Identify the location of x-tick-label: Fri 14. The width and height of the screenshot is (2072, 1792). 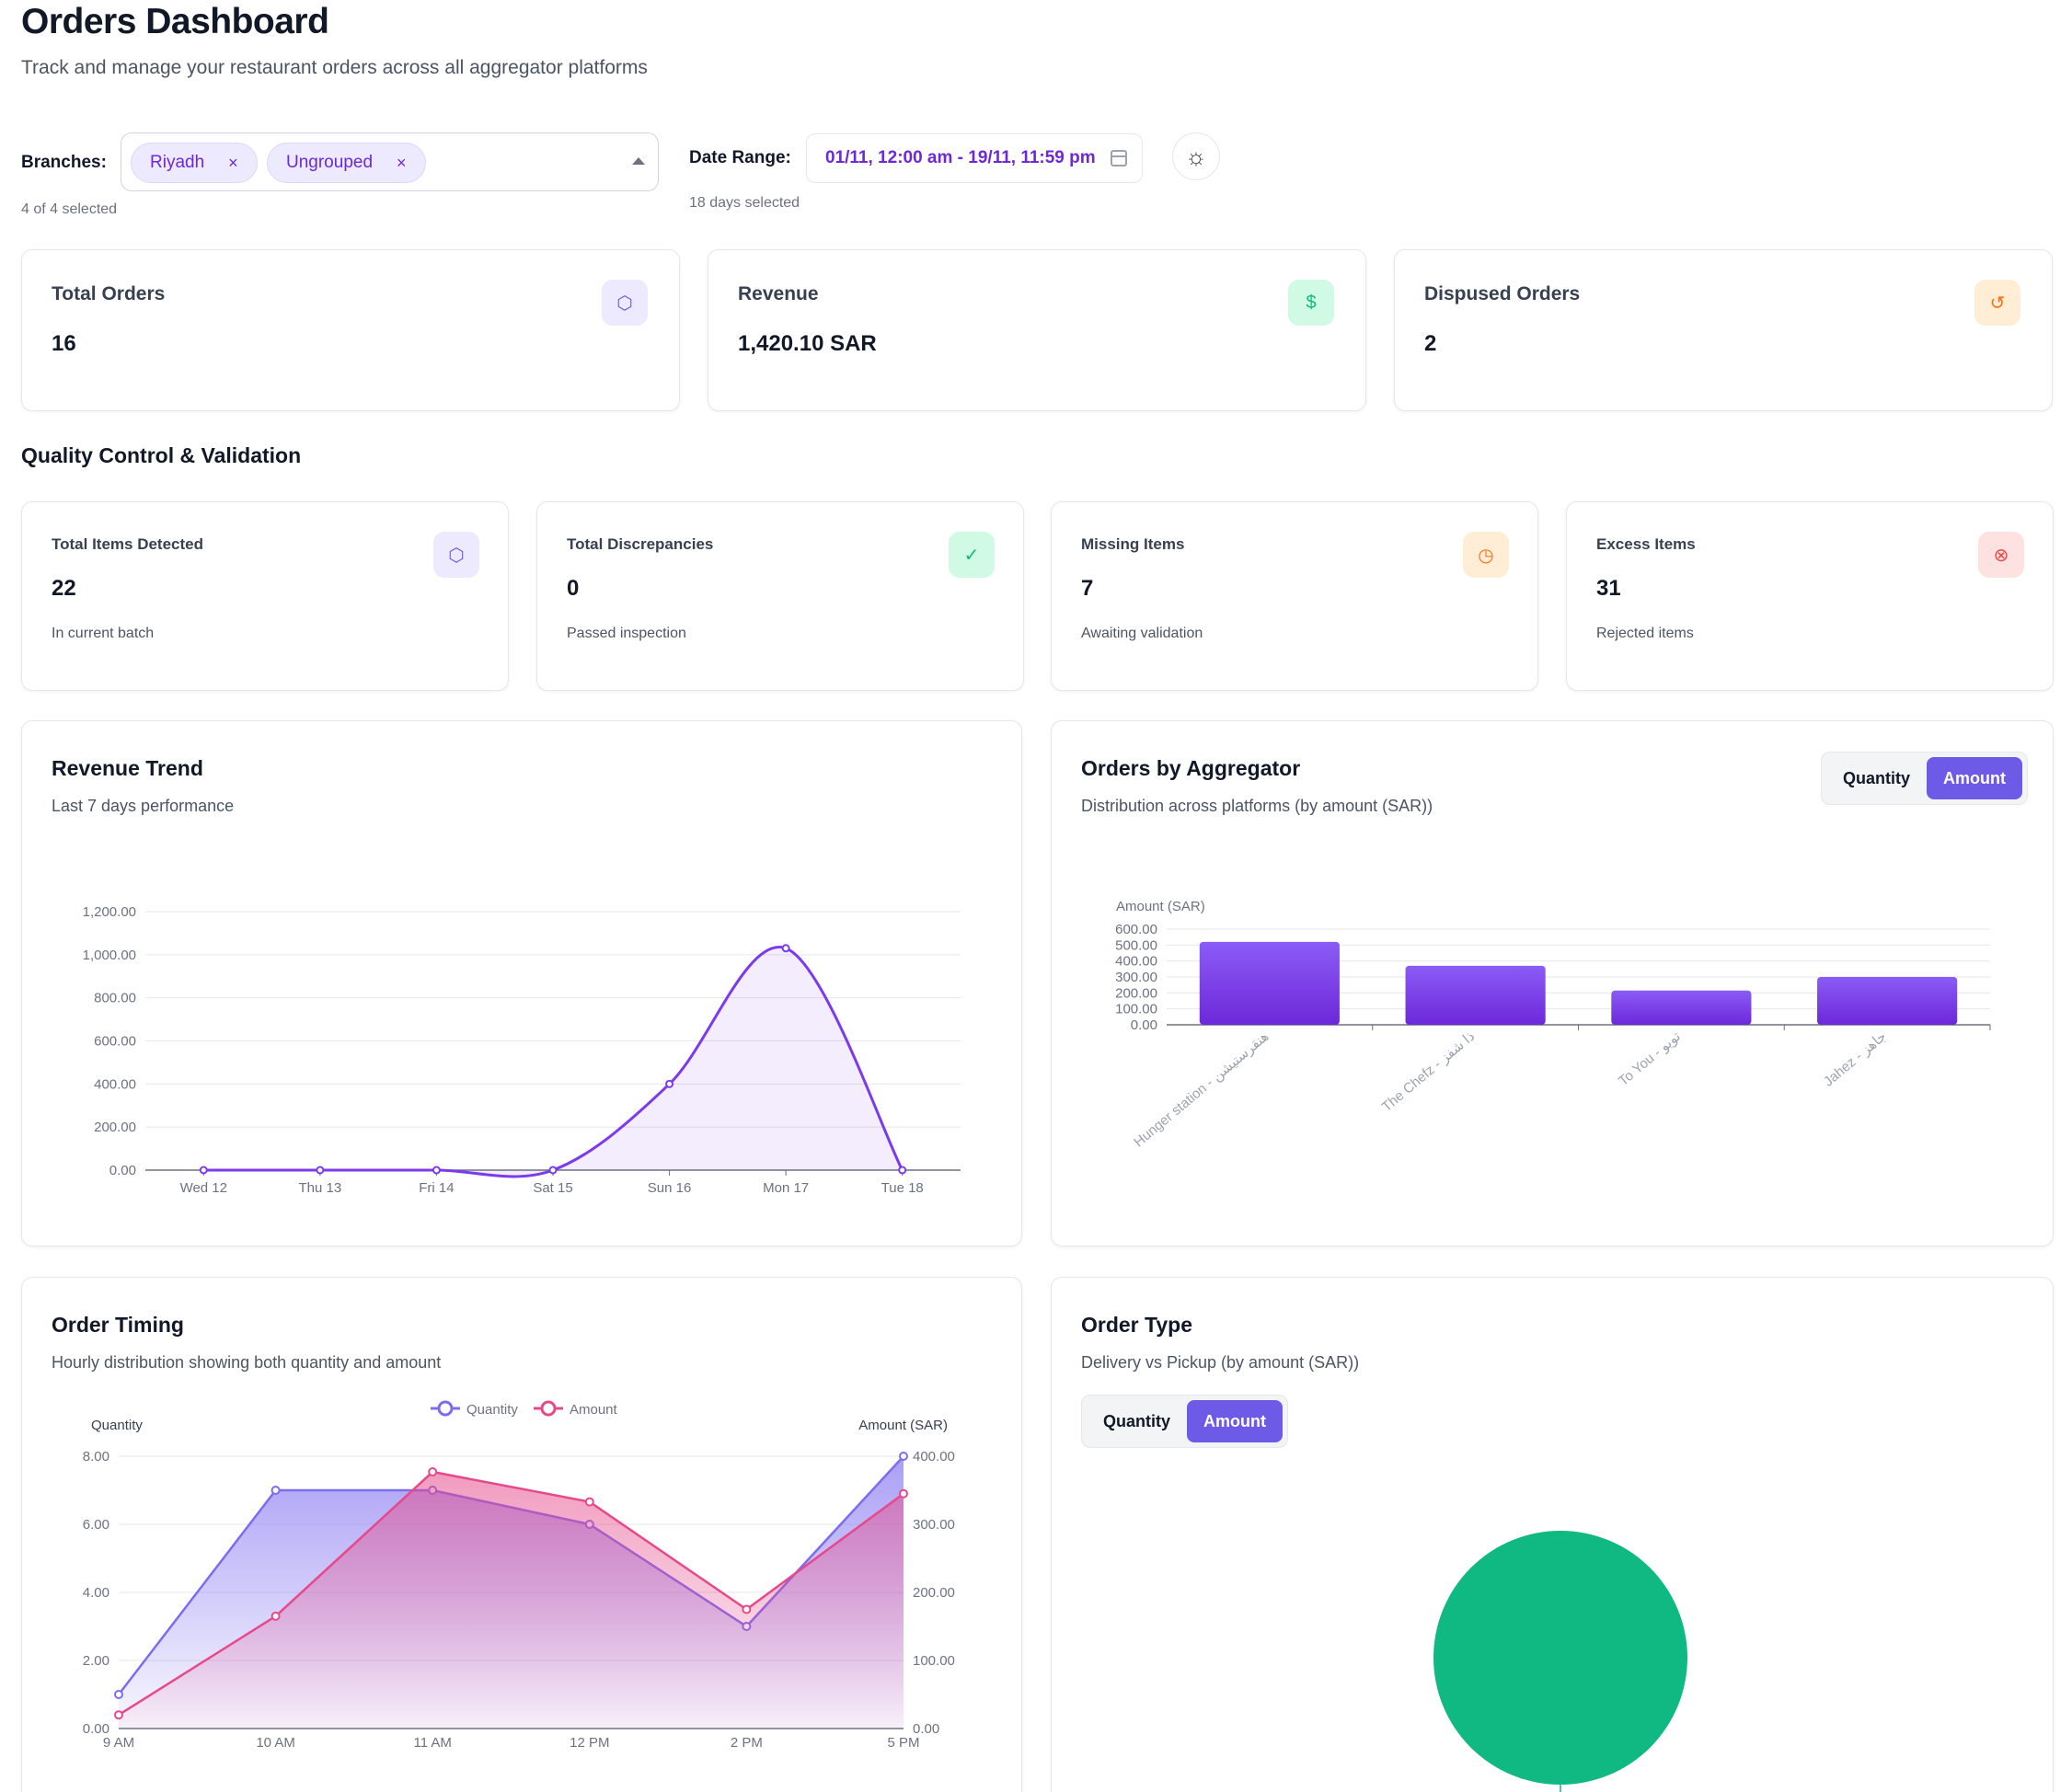
(436, 1188).